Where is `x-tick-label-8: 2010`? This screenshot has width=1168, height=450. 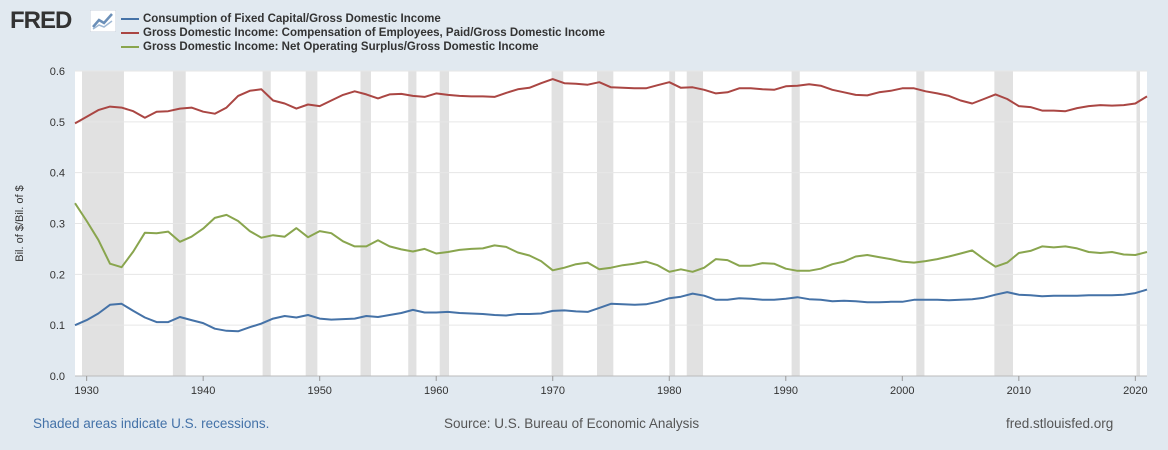 x-tick-label-8: 2010 is located at coordinates (1019, 391).